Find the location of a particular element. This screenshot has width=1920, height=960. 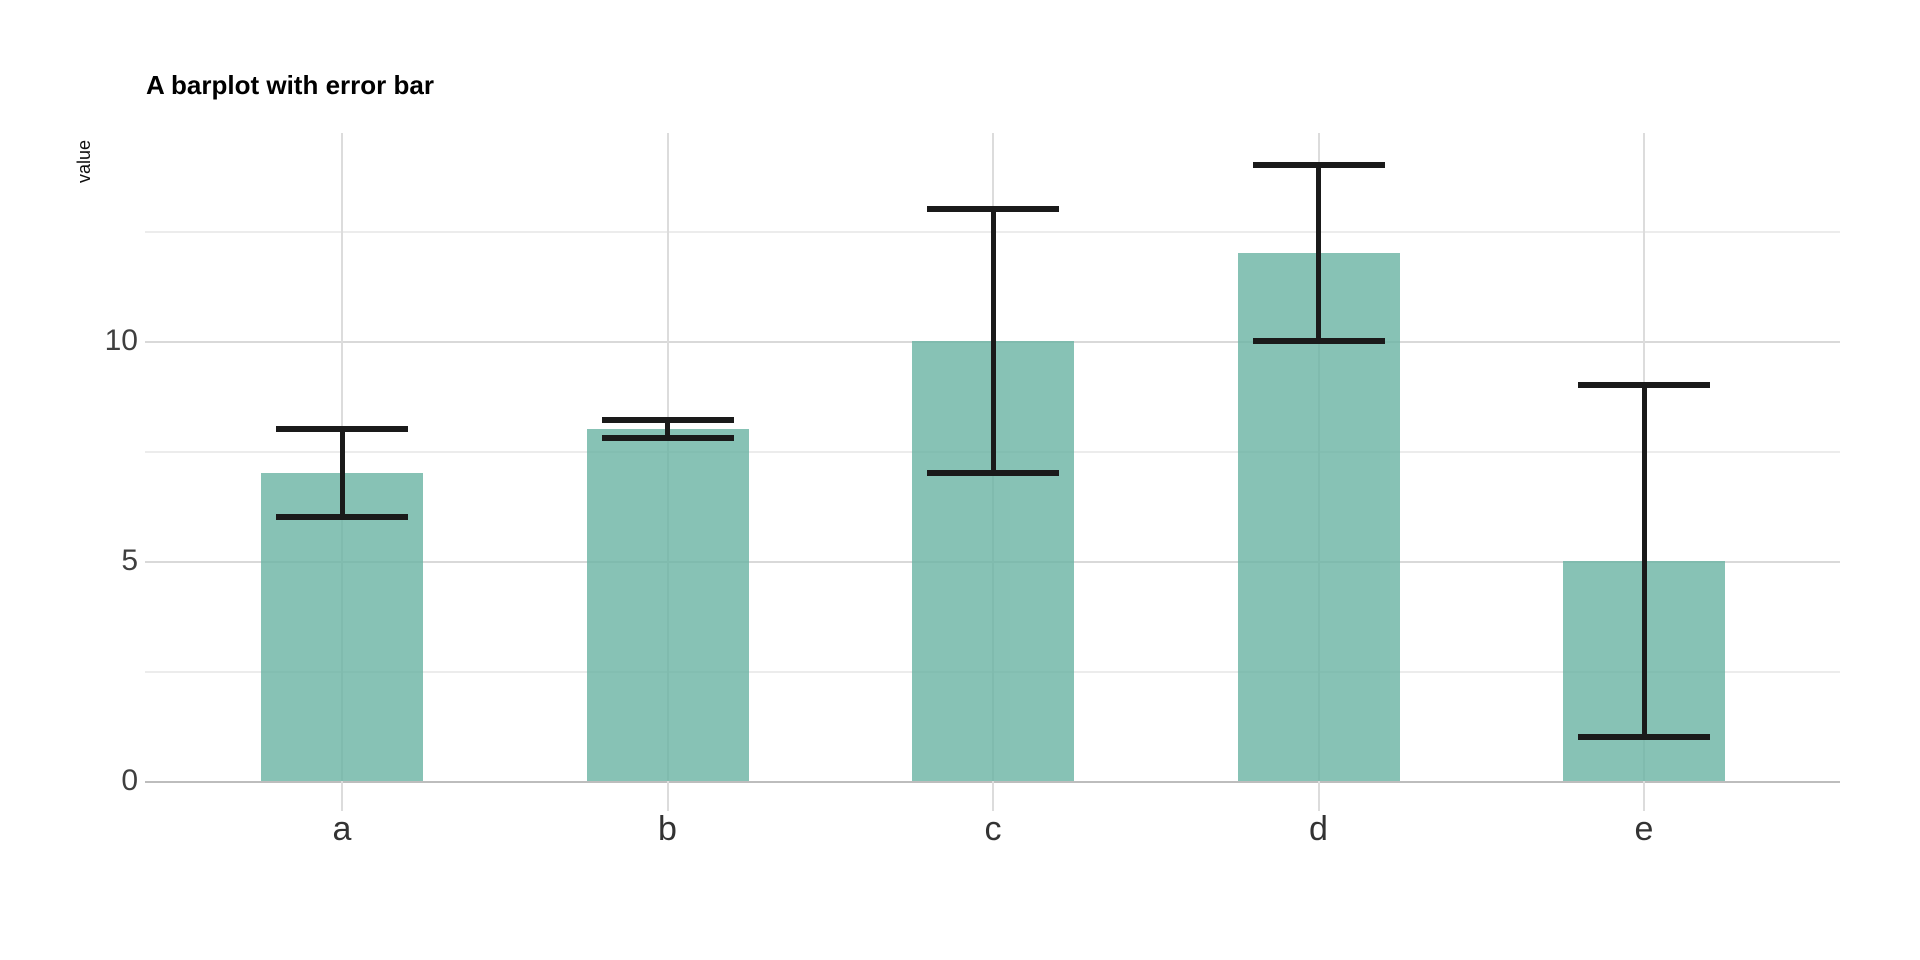

y-axis-title: value is located at coordinates (84, 161).